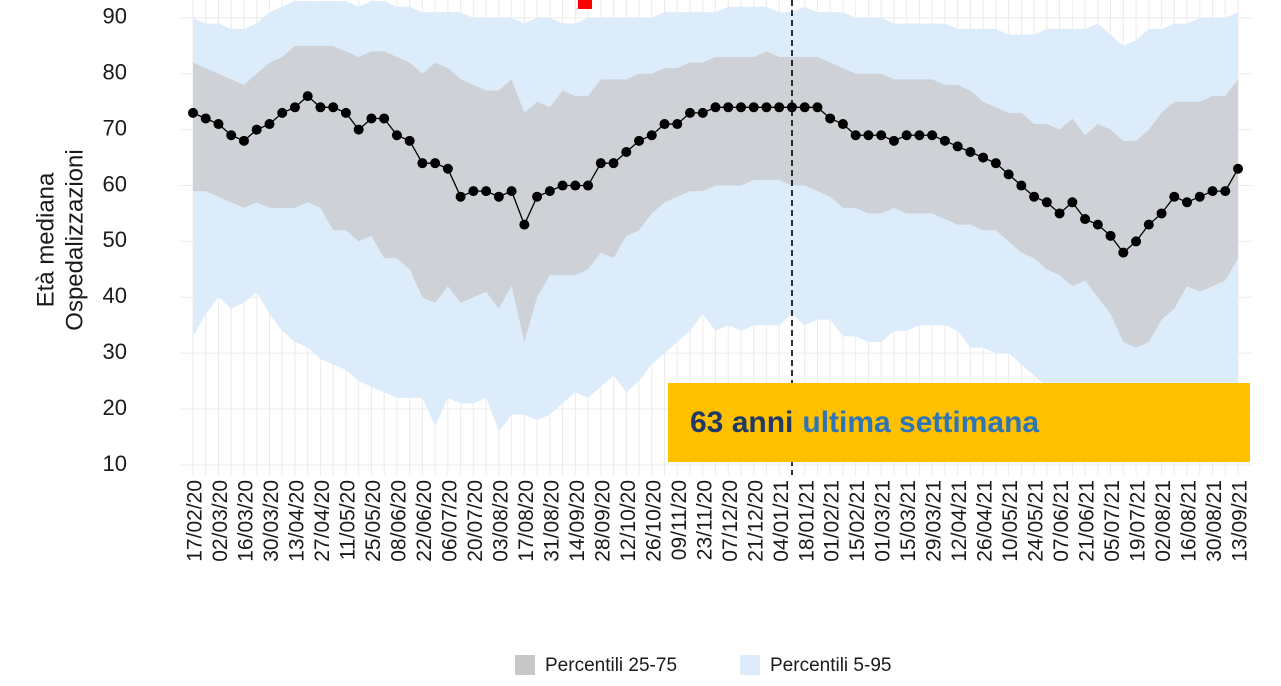 The height and width of the screenshot is (686, 1281). I want to click on x-tick-label: 09/11/20, so click(679, 520).